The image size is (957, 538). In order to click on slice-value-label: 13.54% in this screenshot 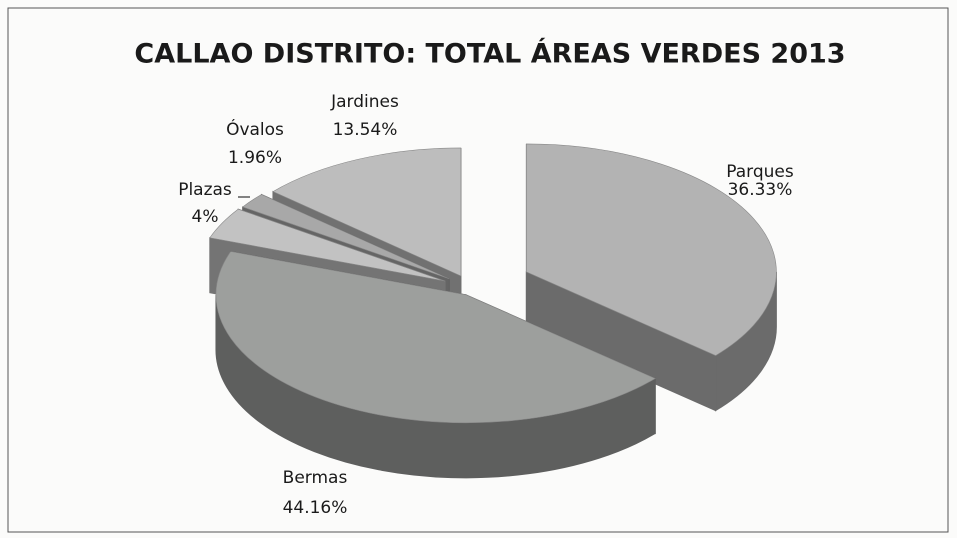, I will do `click(365, 130)`.